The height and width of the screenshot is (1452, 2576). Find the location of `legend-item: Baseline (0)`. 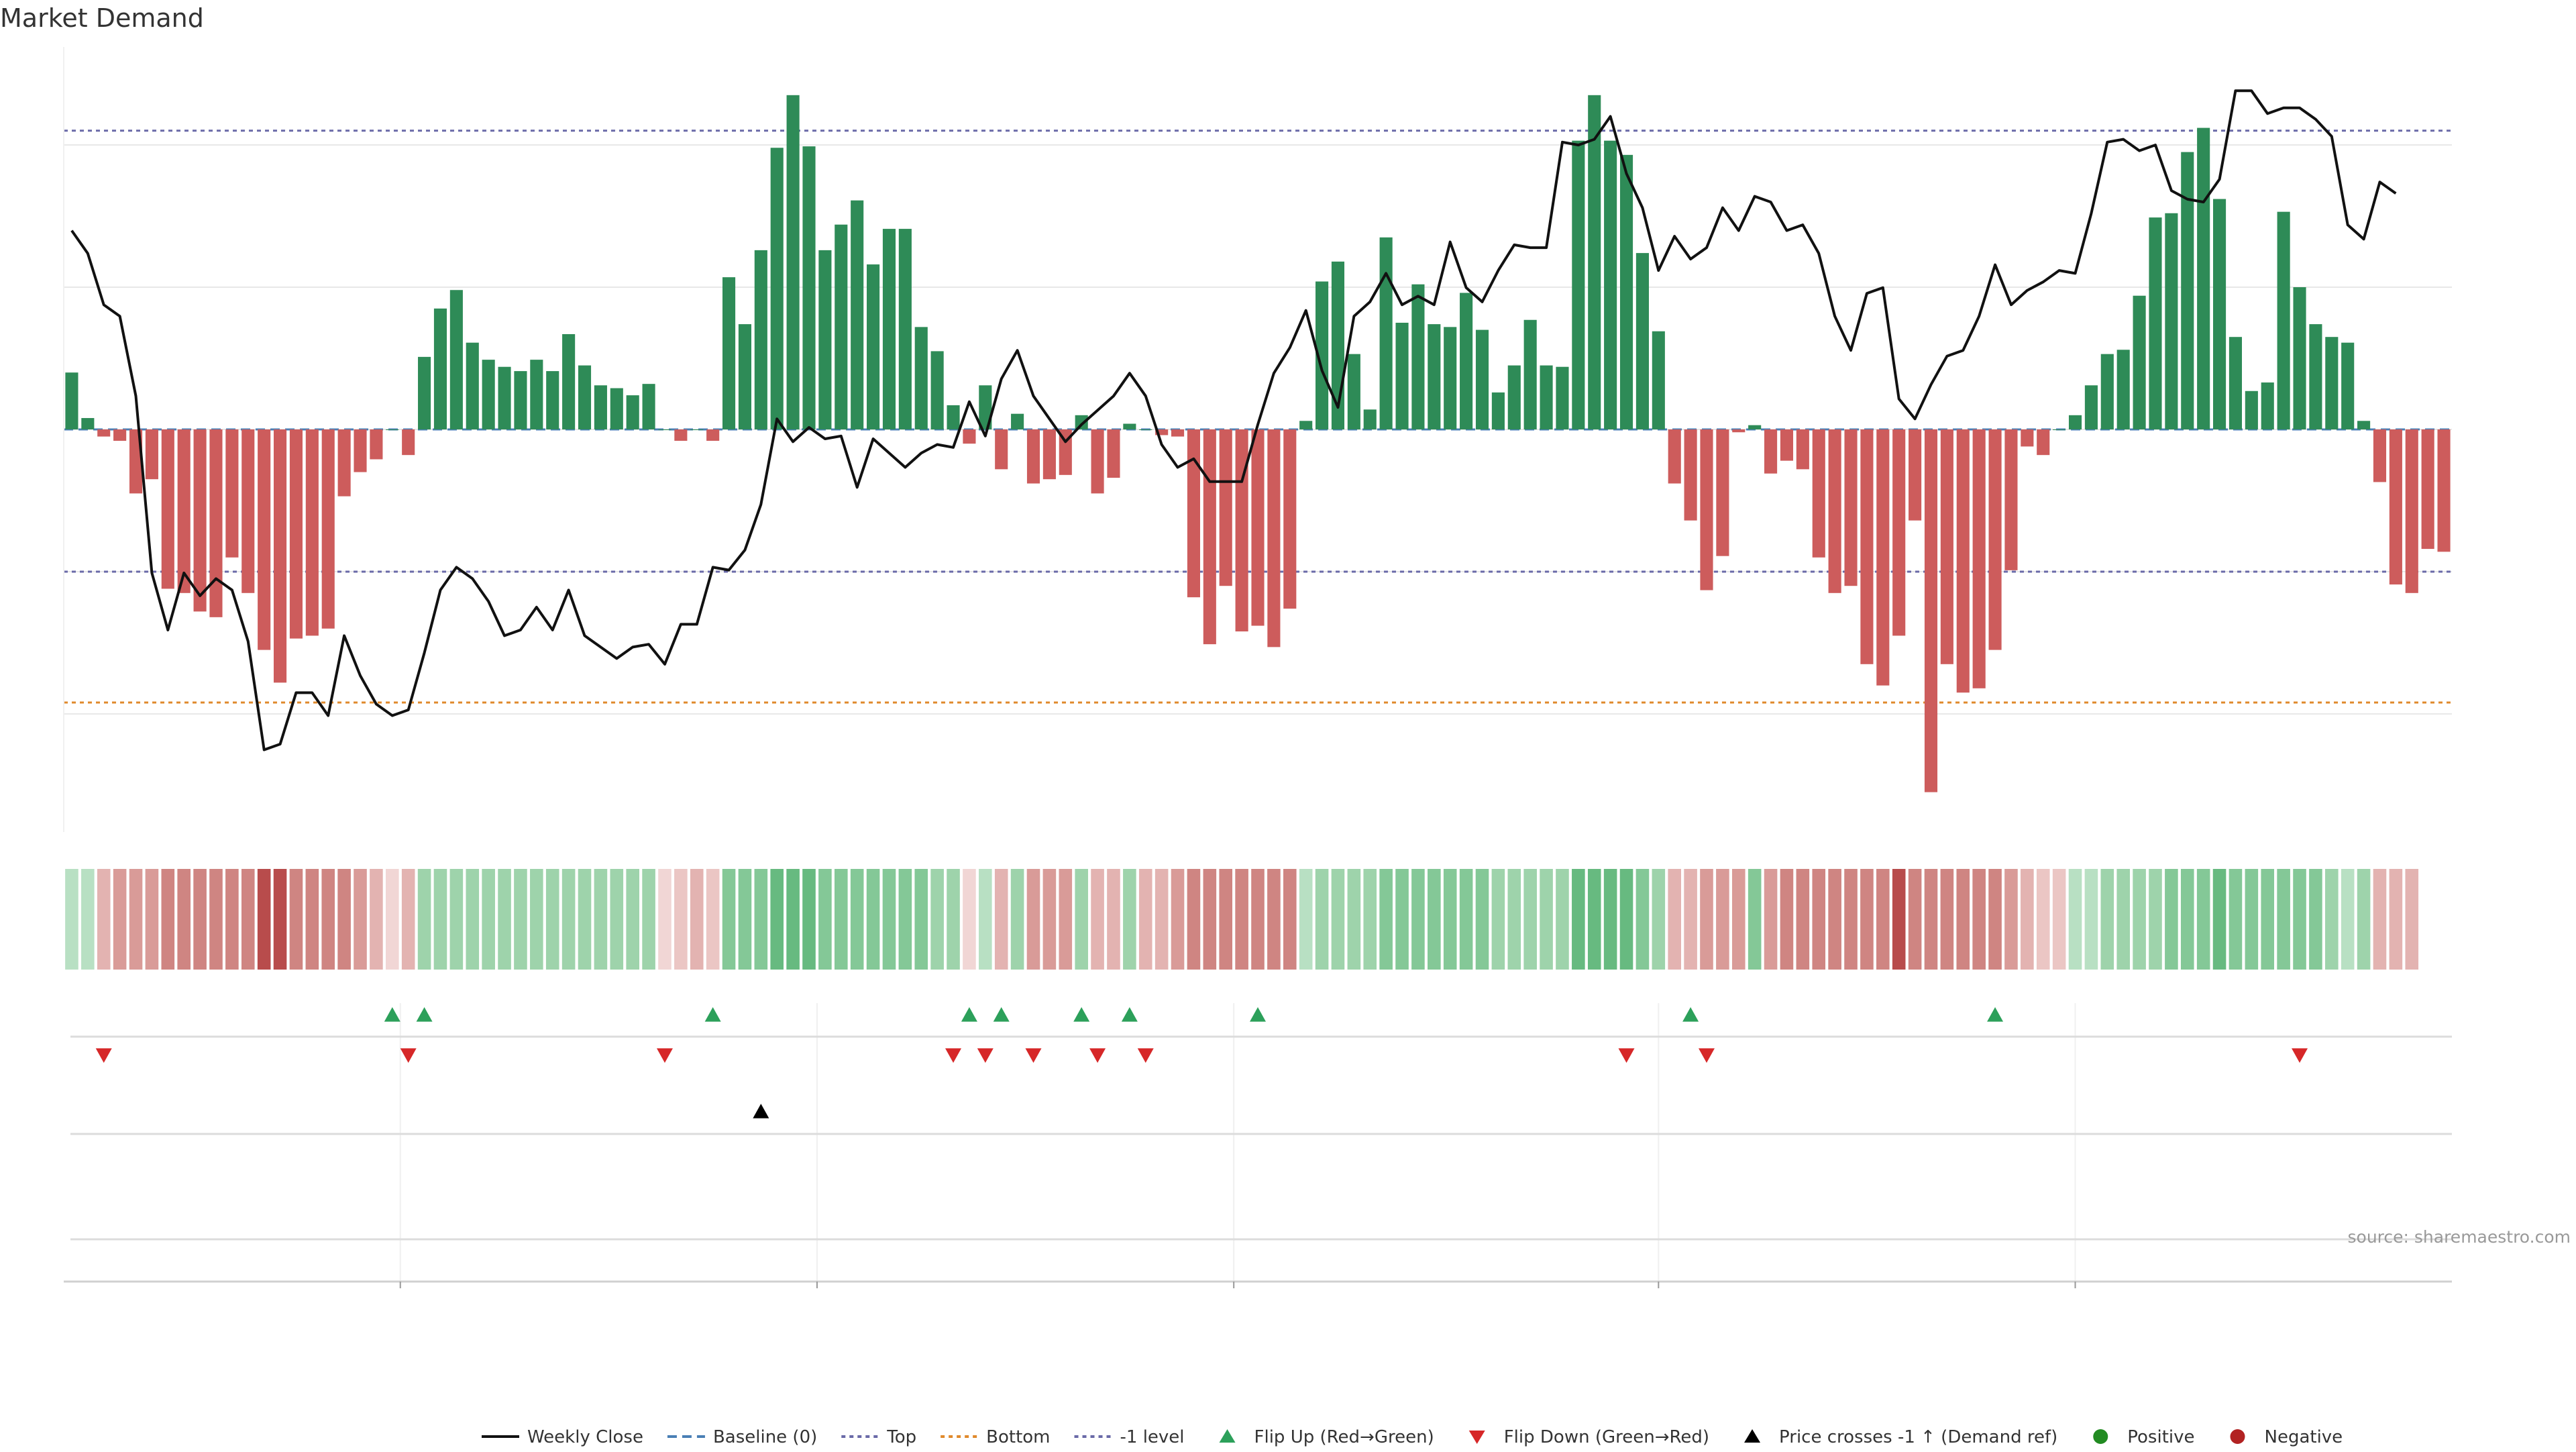

legend-item: Baseline (0) is located at coordinates (742, 1437).